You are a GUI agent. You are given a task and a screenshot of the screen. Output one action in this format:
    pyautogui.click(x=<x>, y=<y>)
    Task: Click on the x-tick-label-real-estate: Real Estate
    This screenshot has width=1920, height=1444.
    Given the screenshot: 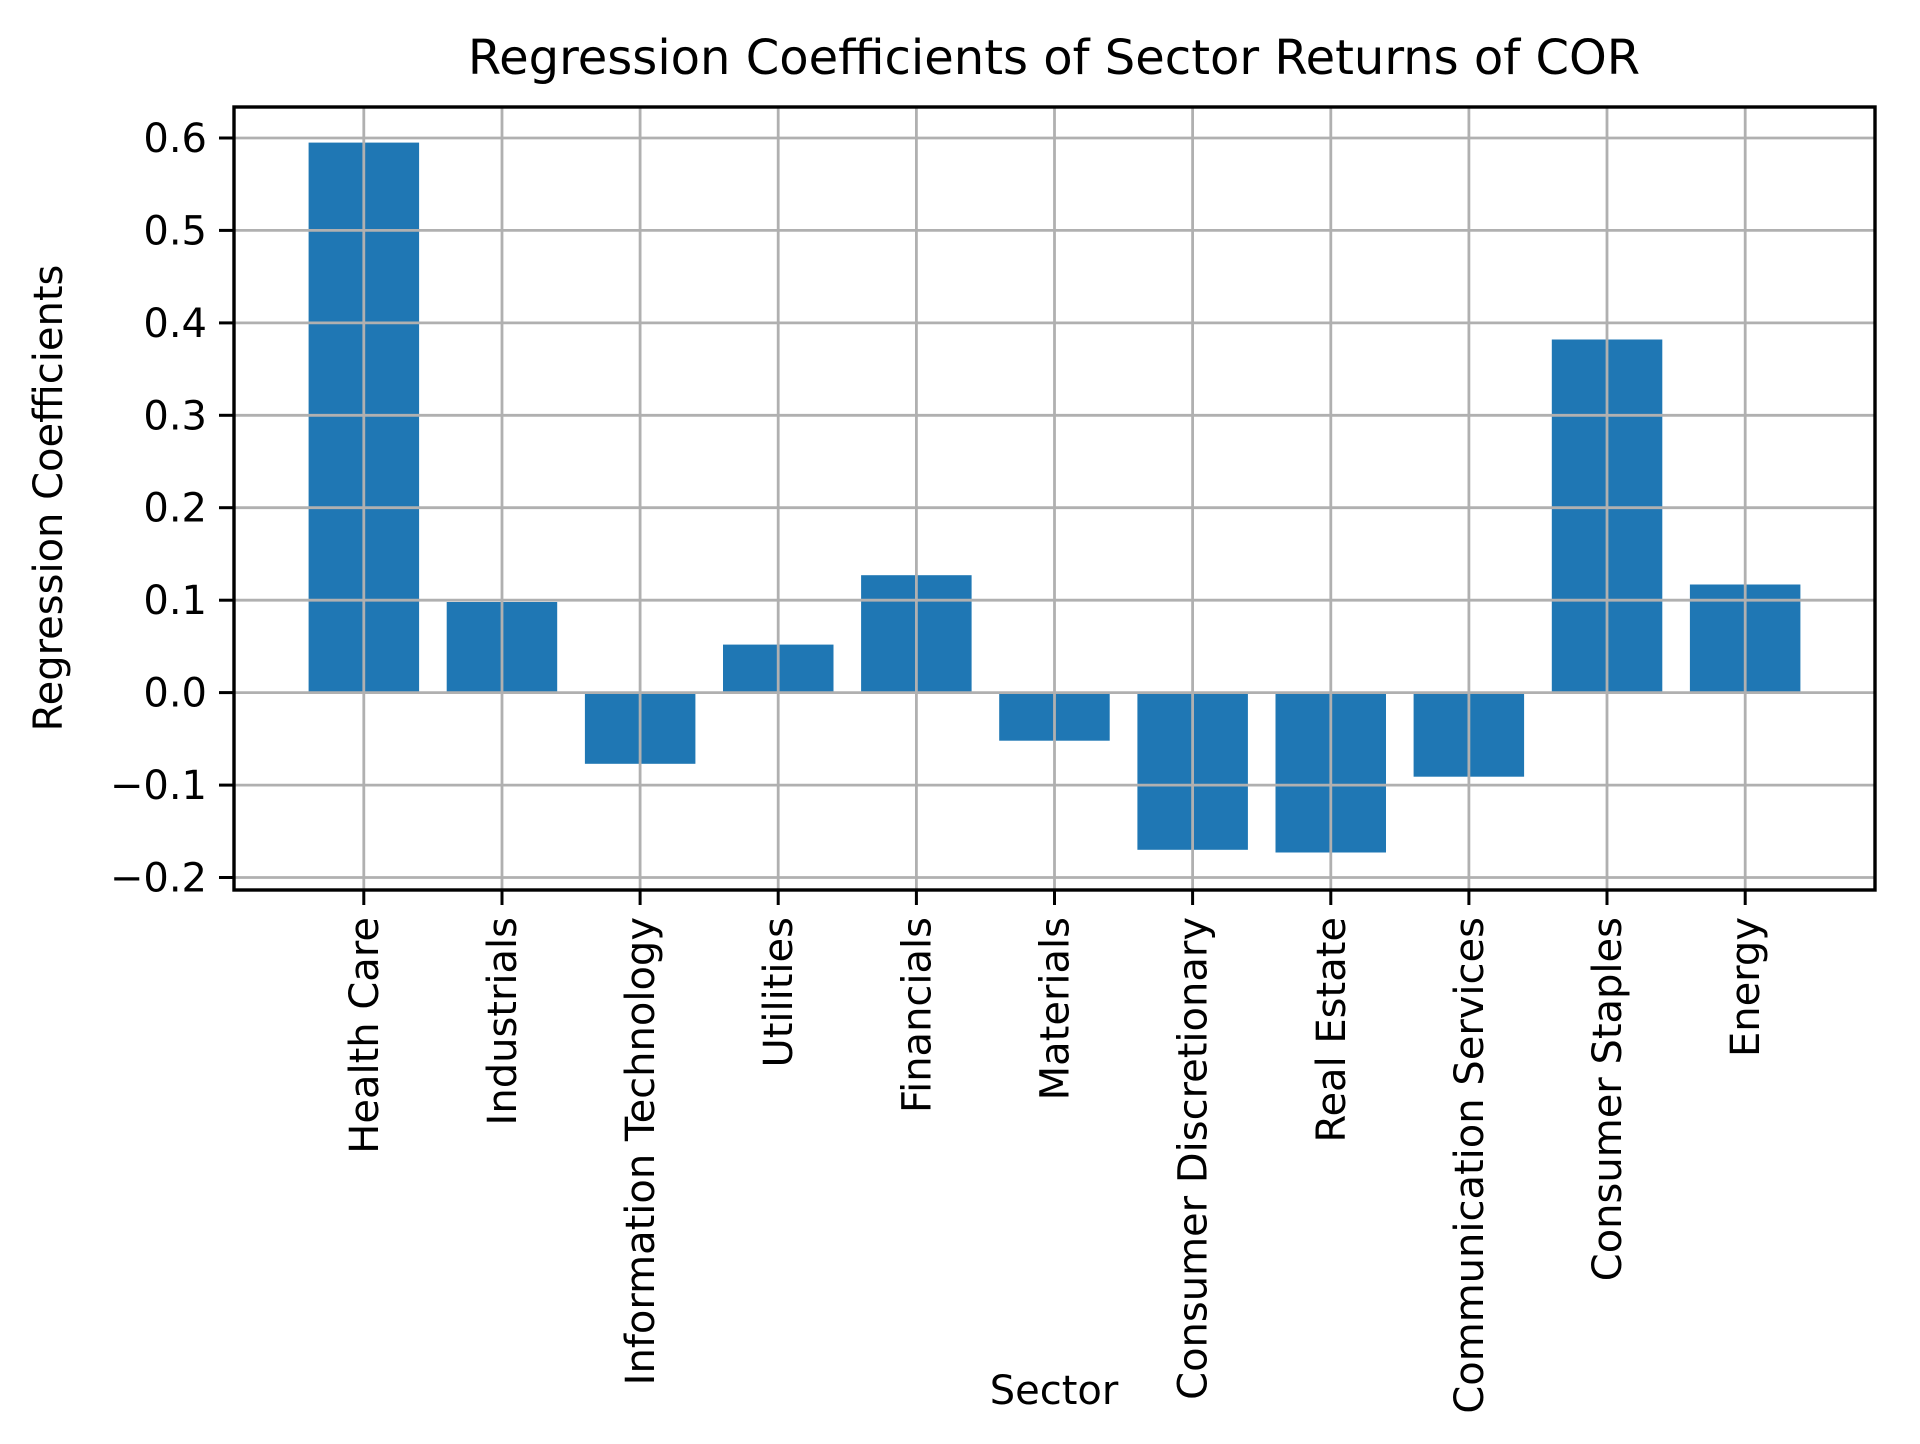 What is the action you would take?
    pyautogui.click(x=1332, y=1030)
    